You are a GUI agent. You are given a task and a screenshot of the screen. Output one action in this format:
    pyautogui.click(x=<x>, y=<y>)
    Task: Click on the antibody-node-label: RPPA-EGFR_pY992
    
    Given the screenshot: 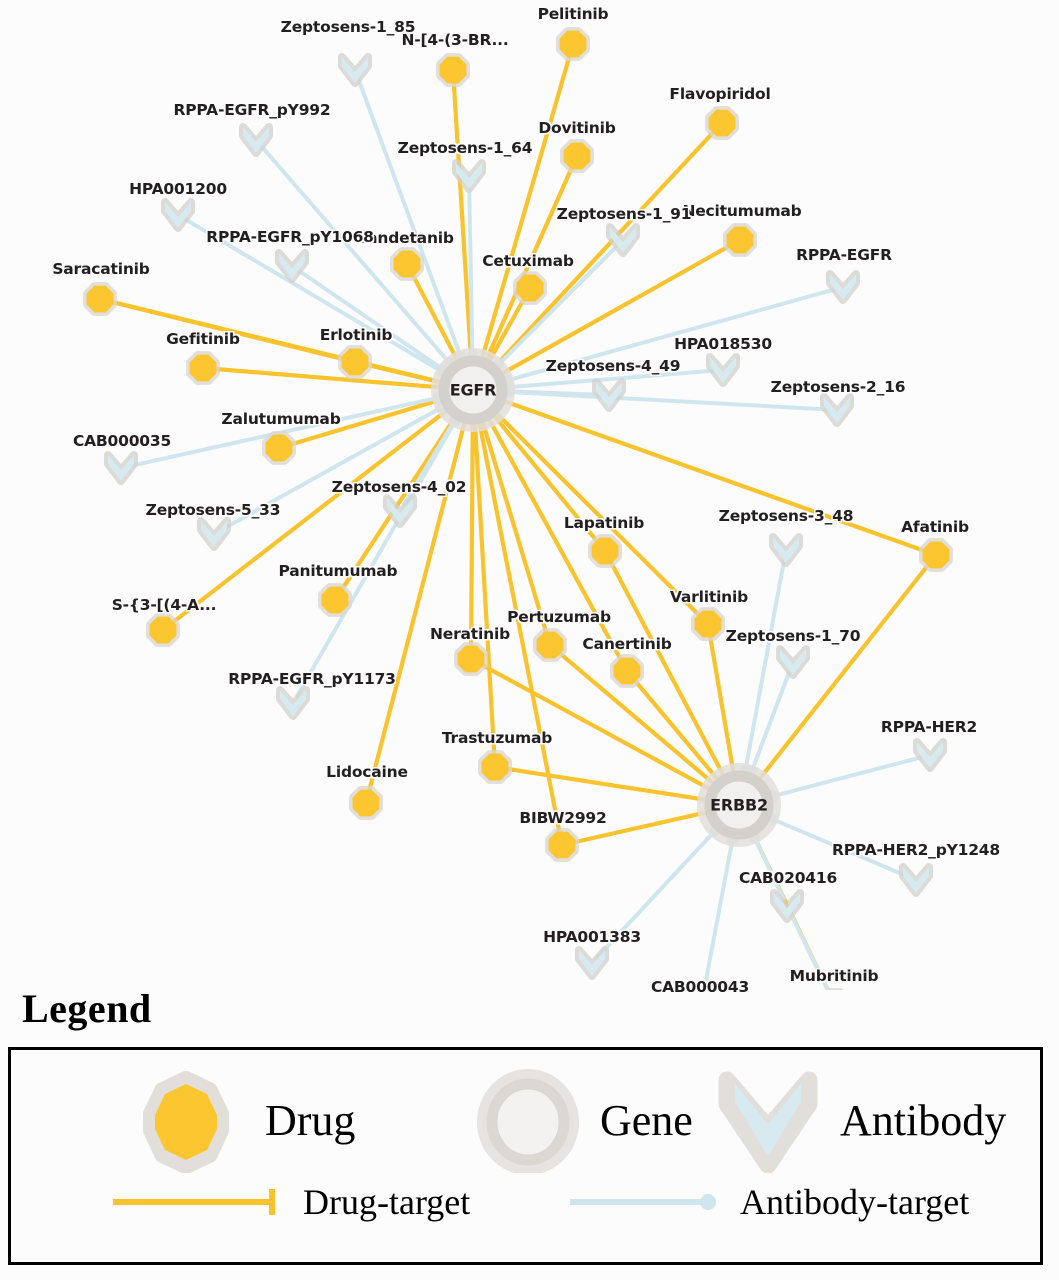 What is the action you would take?
    pyautogui.click(x=252, y=110)
    